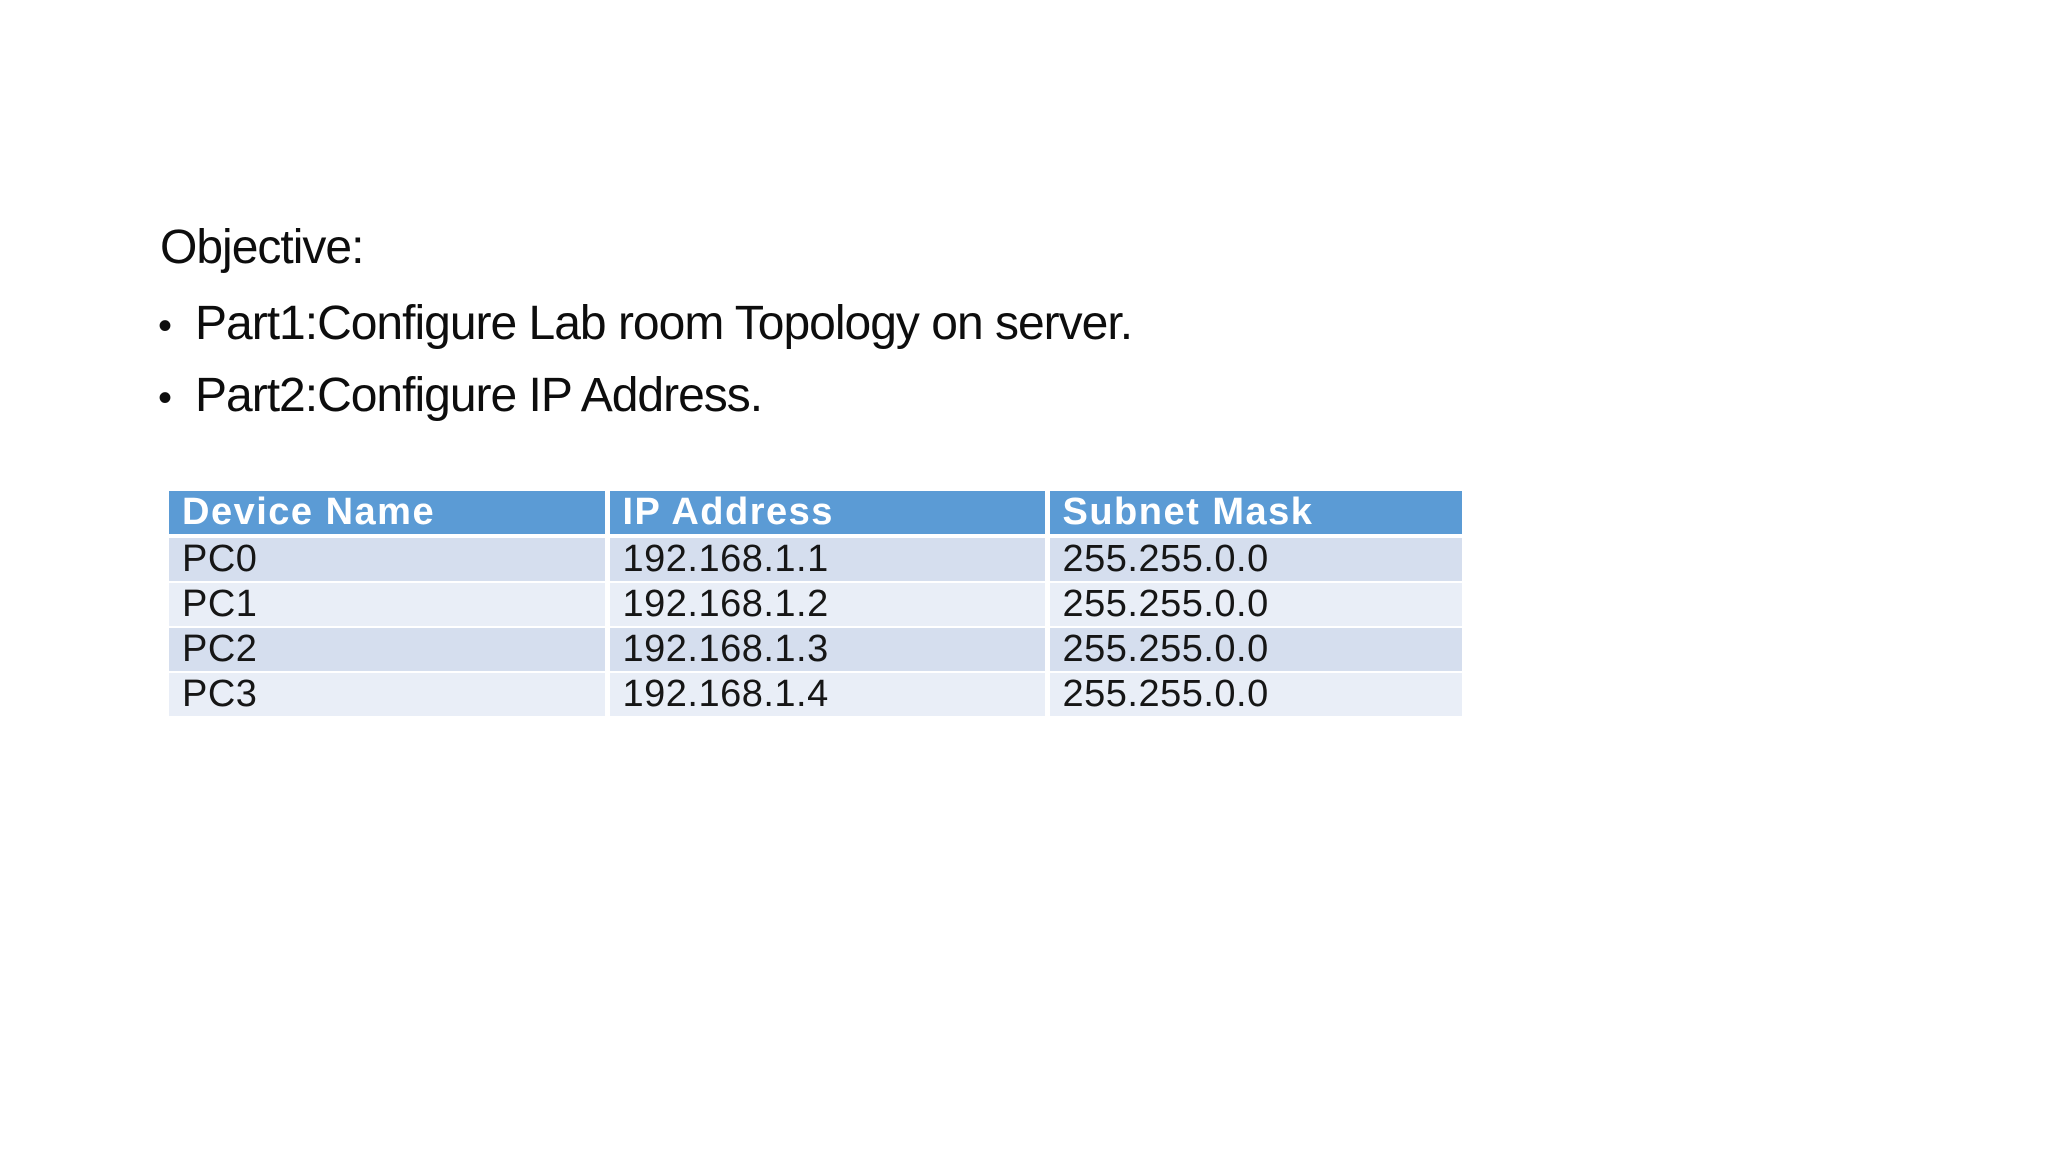 Image resolution: width=2048 pixels, height=1152 pixels. Describe the element at coordinates (825, 605) in the screenshot. I see `ip-address-cell: 192.168.1.2` at that location.